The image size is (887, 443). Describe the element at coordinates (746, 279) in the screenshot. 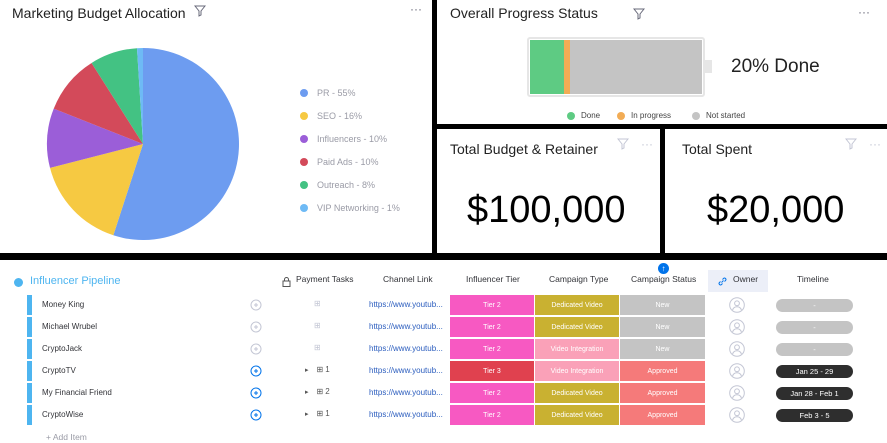

I see `col-owner: Owner` at that location.